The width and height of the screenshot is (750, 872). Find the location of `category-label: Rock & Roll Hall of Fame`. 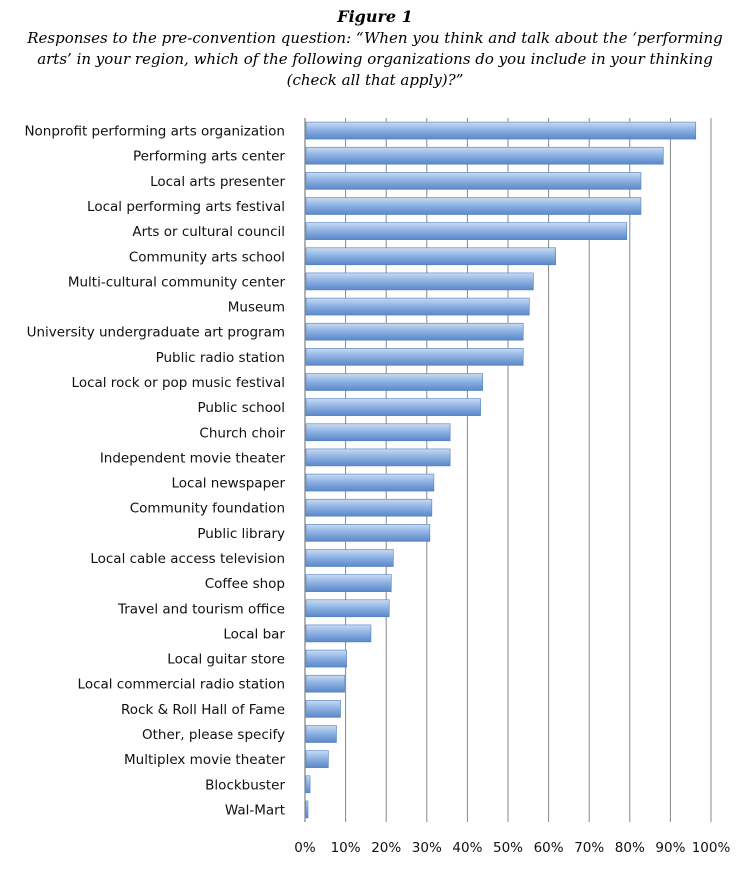

category-label: Rock & Roll Hall of Fame is located at coordinates (203, 710).